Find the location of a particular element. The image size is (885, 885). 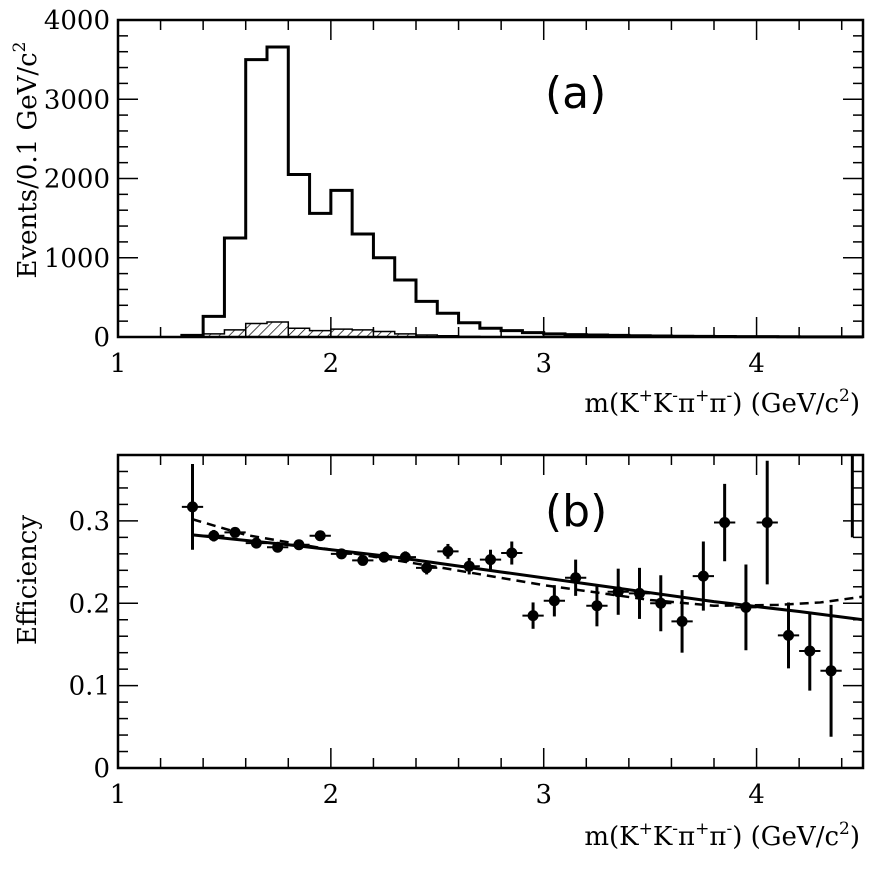

panel-b-x-tick-label: 2 is located at coordinates (331, 795).